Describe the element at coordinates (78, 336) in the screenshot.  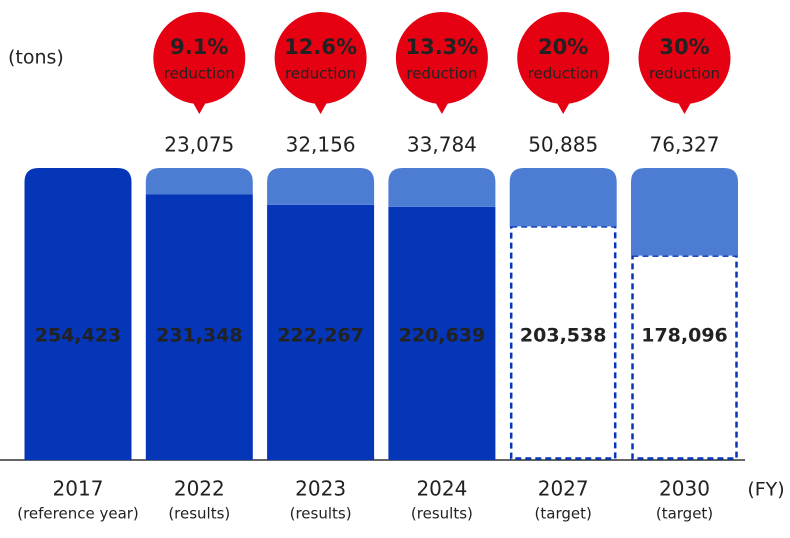
I see `value-label: 254,423` at that location.